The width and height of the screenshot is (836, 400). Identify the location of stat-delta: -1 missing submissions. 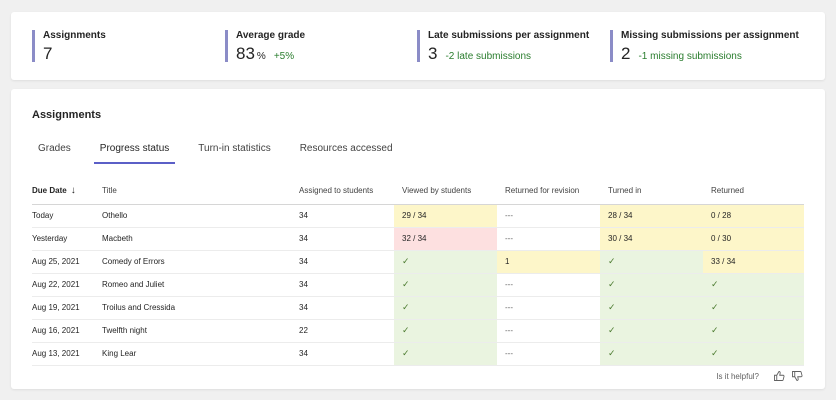
(690, 56).